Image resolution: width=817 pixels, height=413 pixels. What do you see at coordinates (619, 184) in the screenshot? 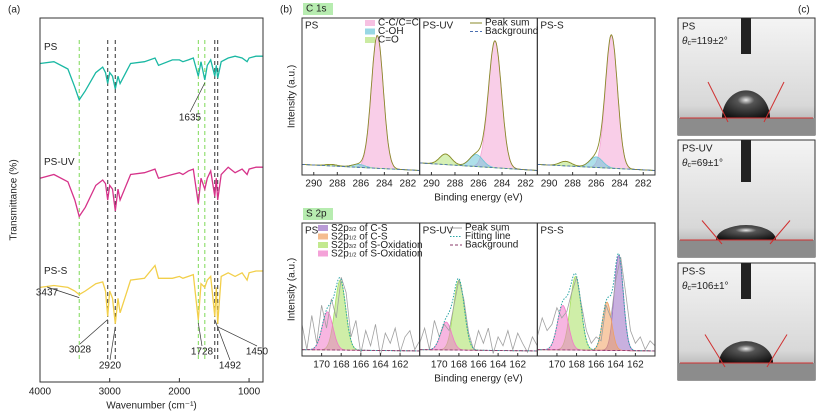
I see `x-tick-label: 284` at bounding box center [619, 184].